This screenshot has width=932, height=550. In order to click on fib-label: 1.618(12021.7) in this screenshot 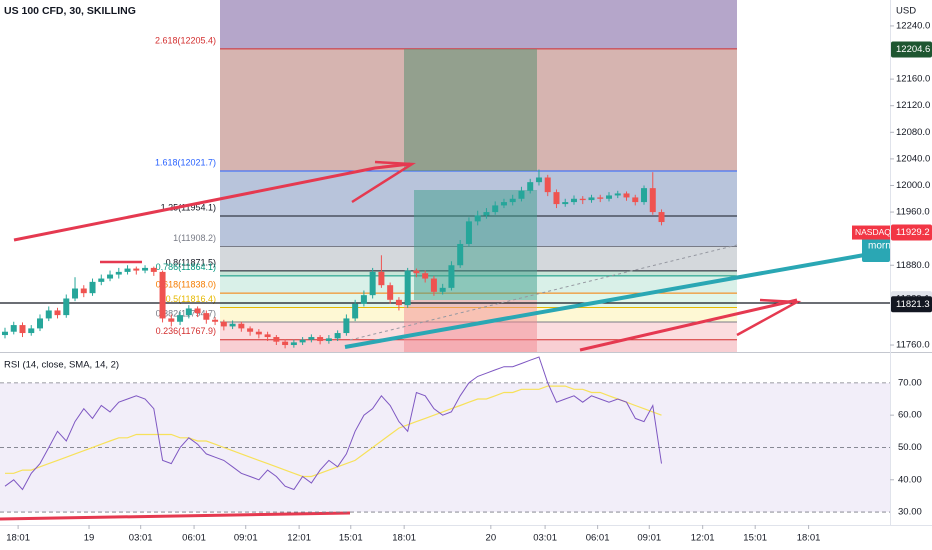, I will do `click(185, 162)`.